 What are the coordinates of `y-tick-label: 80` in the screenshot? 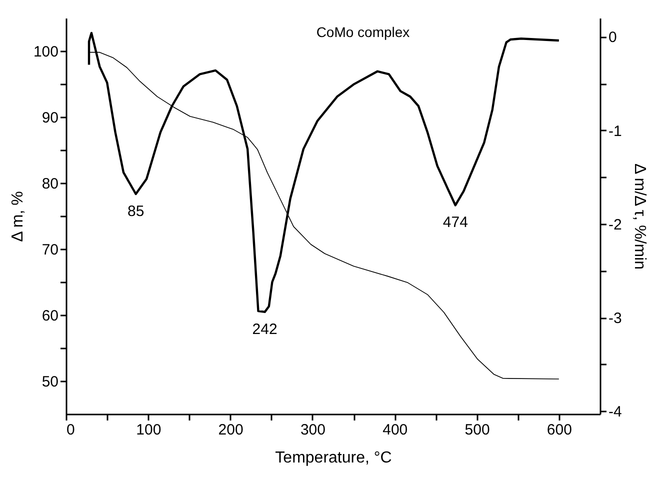 It's located at (50, 184).